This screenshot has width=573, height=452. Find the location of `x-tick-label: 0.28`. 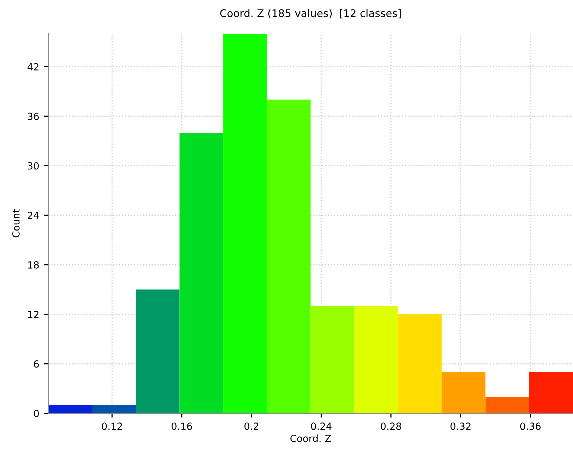

x-tick-label: 0.28 is located at coordinates (391, 426).